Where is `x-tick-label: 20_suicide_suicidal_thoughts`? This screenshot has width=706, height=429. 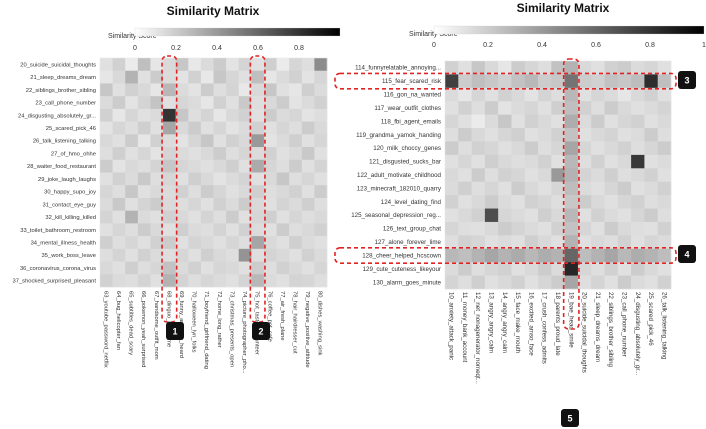 x-tick-label: 20_suicide_suicidal_thoughts is located at coordinates (584, 332).